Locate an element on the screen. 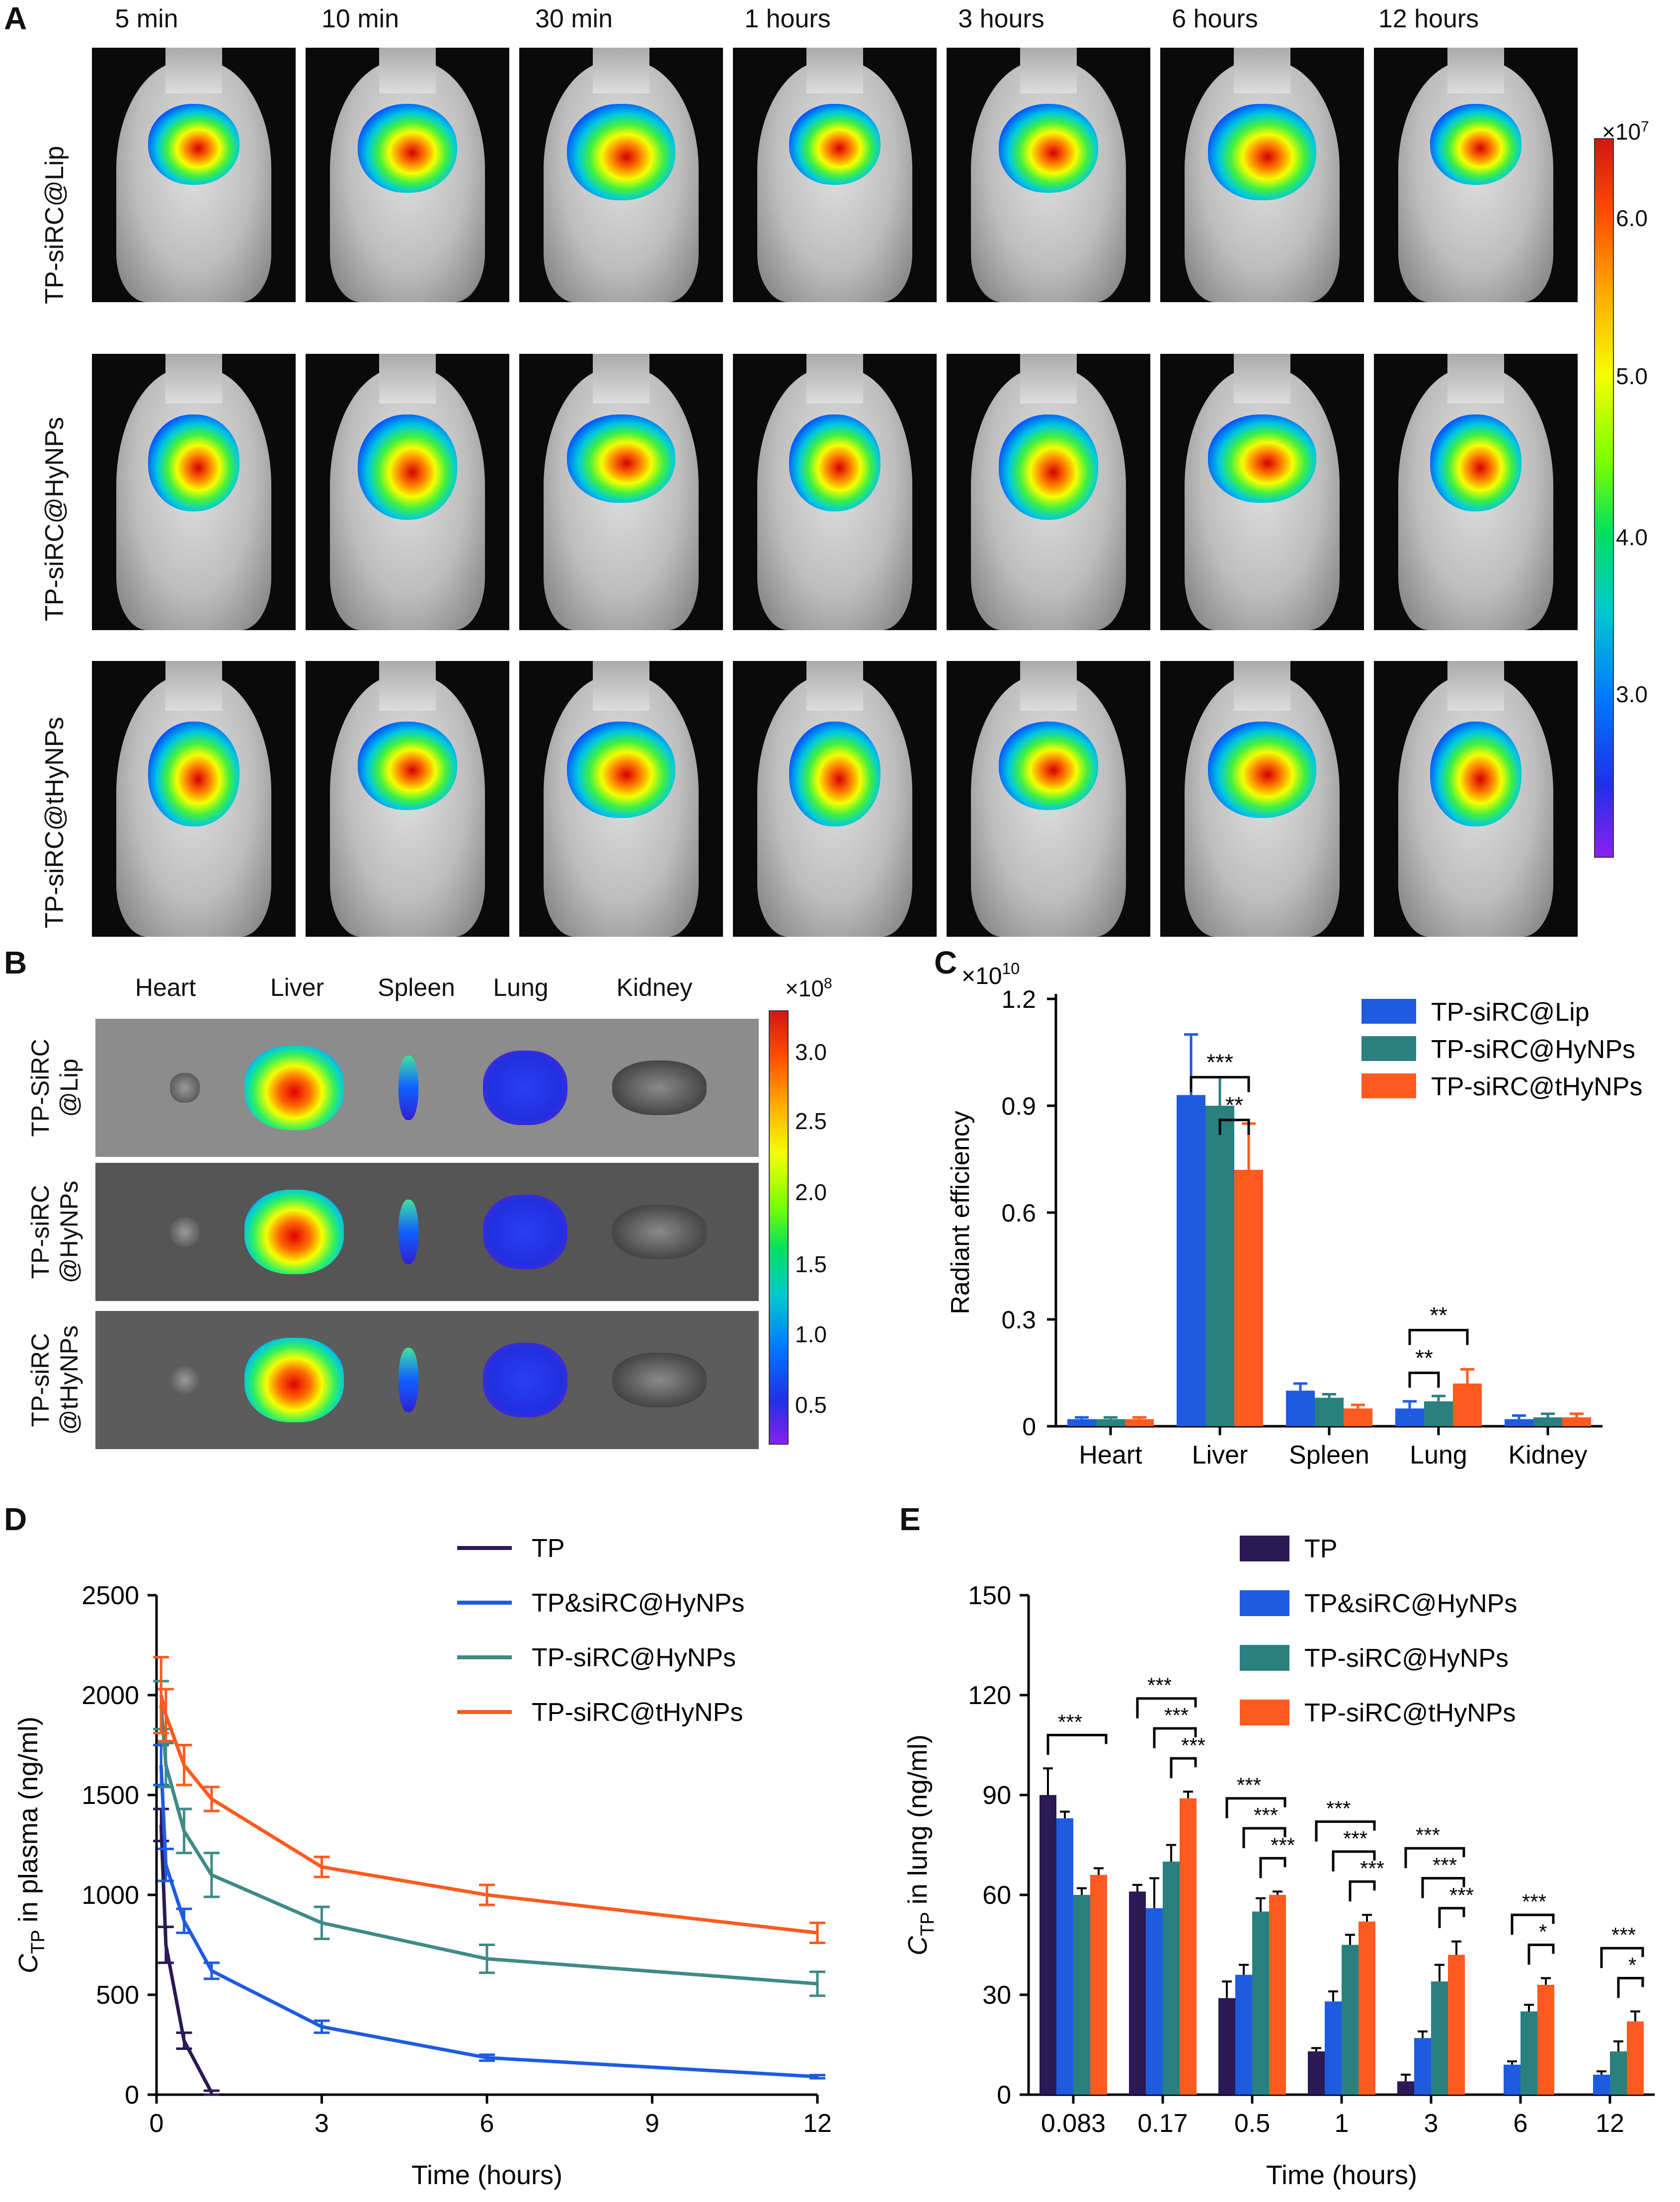 The height and width of the screenshot is (2202, 1680). timepoint-header: 12 hours is located at coordinates (1429, 18).